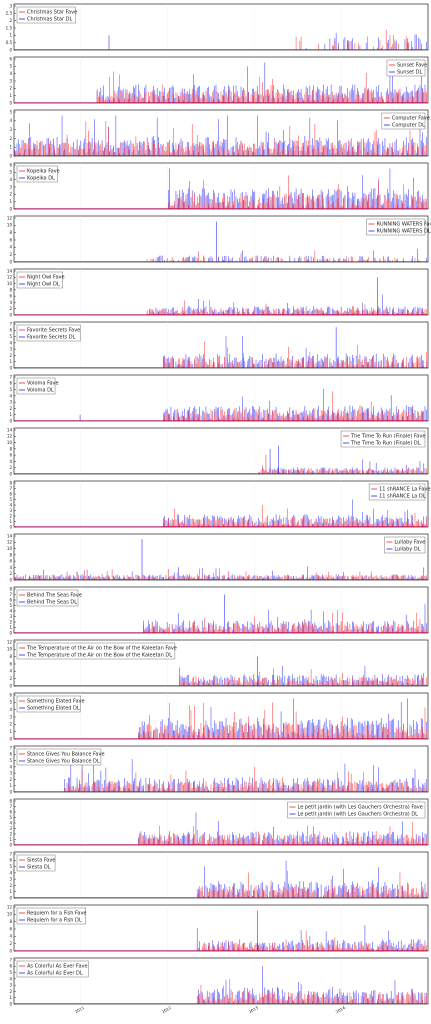 The width and height of the screenshot is (431, 1024). Describe the element at coordinates (387, 437) in the screenshot. I see `legend-fave-label: The Time To Run (Finale) Fave` at that location.